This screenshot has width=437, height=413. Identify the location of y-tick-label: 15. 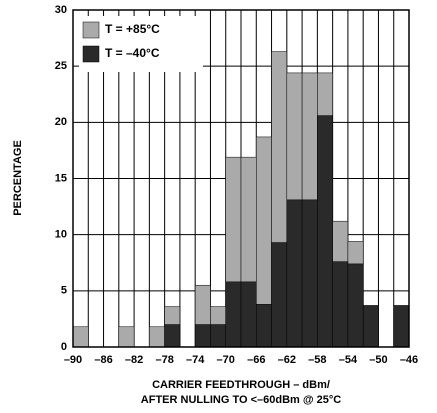
(61, 178).